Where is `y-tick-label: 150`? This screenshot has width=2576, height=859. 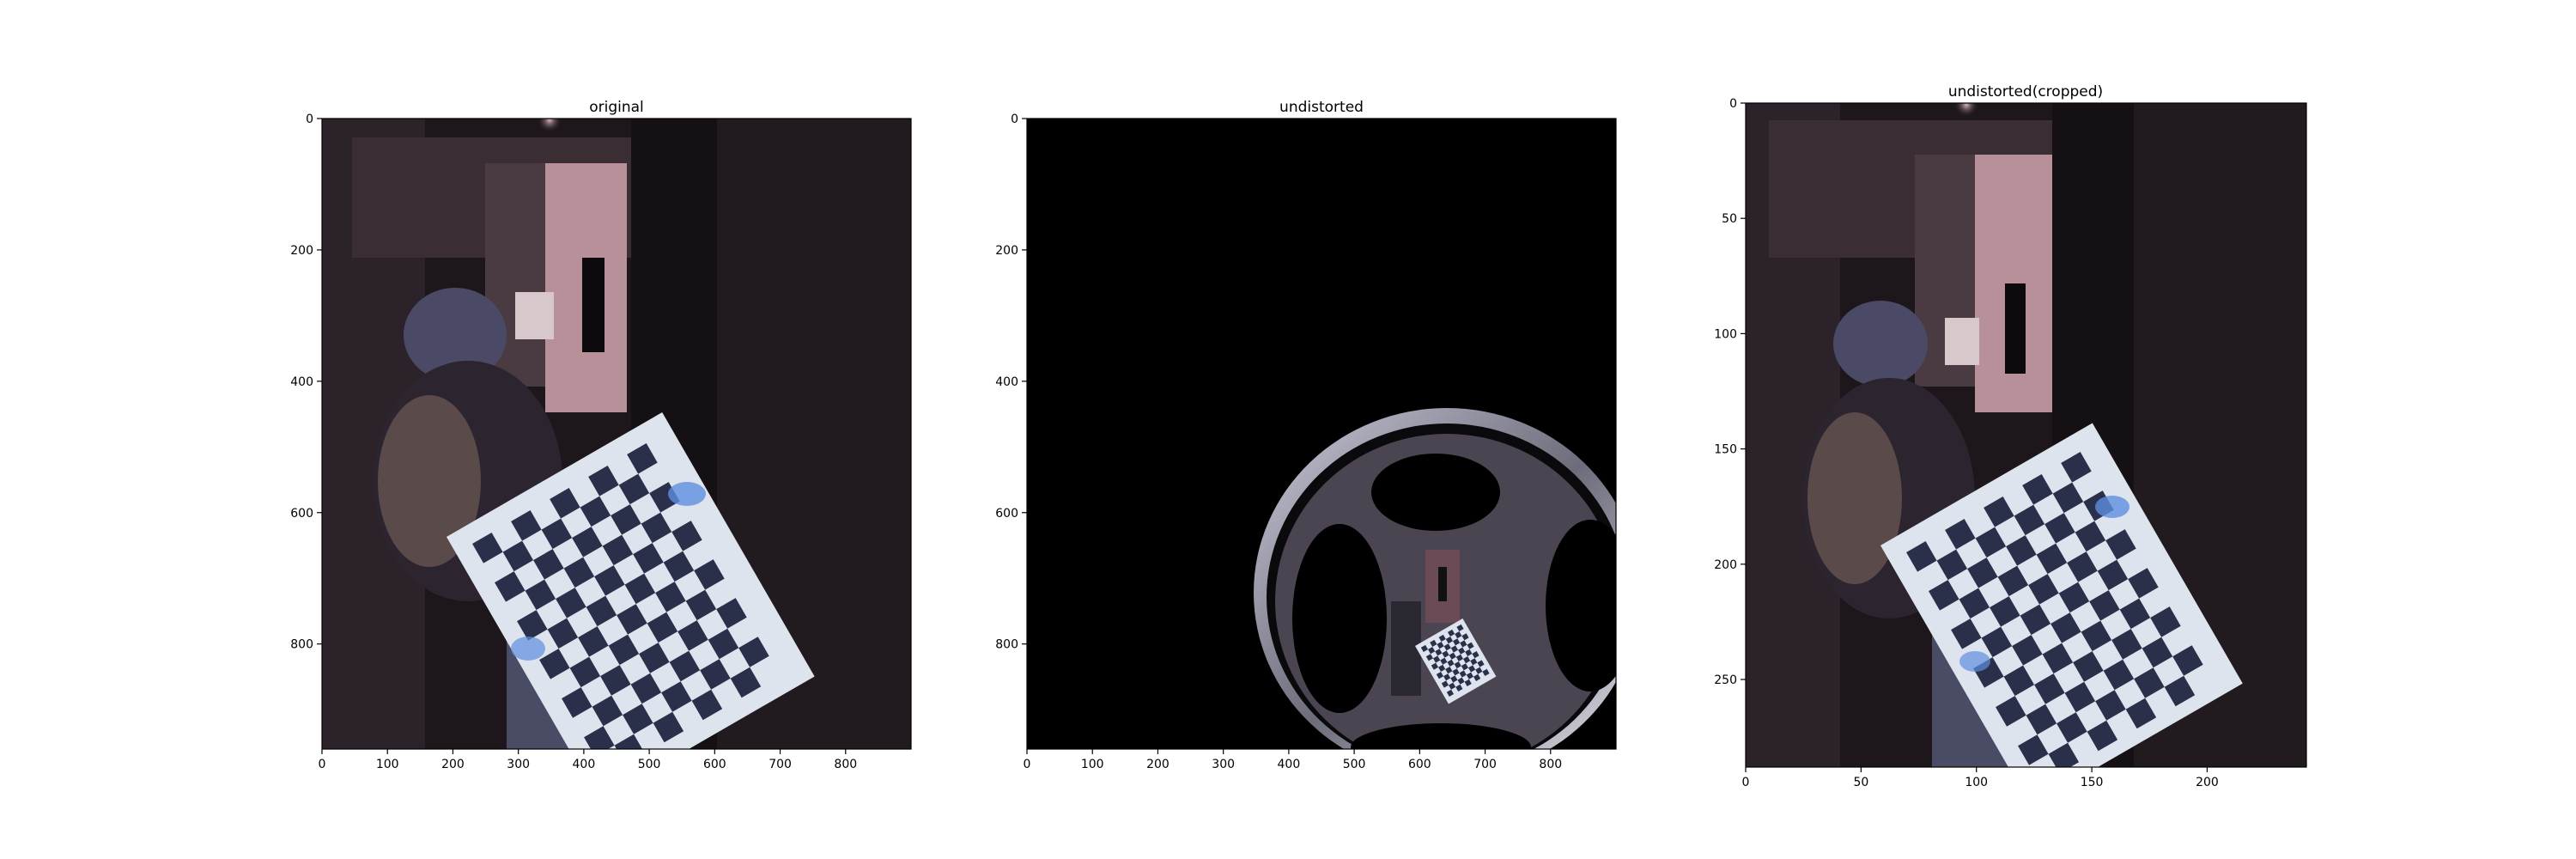 y-tick-label: 150 is located at coordinates (1726, 450).